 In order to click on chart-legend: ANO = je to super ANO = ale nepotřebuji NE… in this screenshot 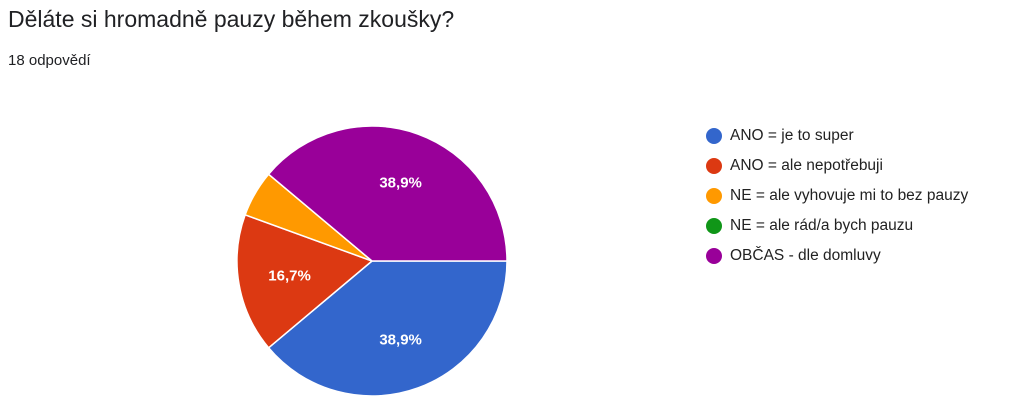, I will do `click(837, 196)`.